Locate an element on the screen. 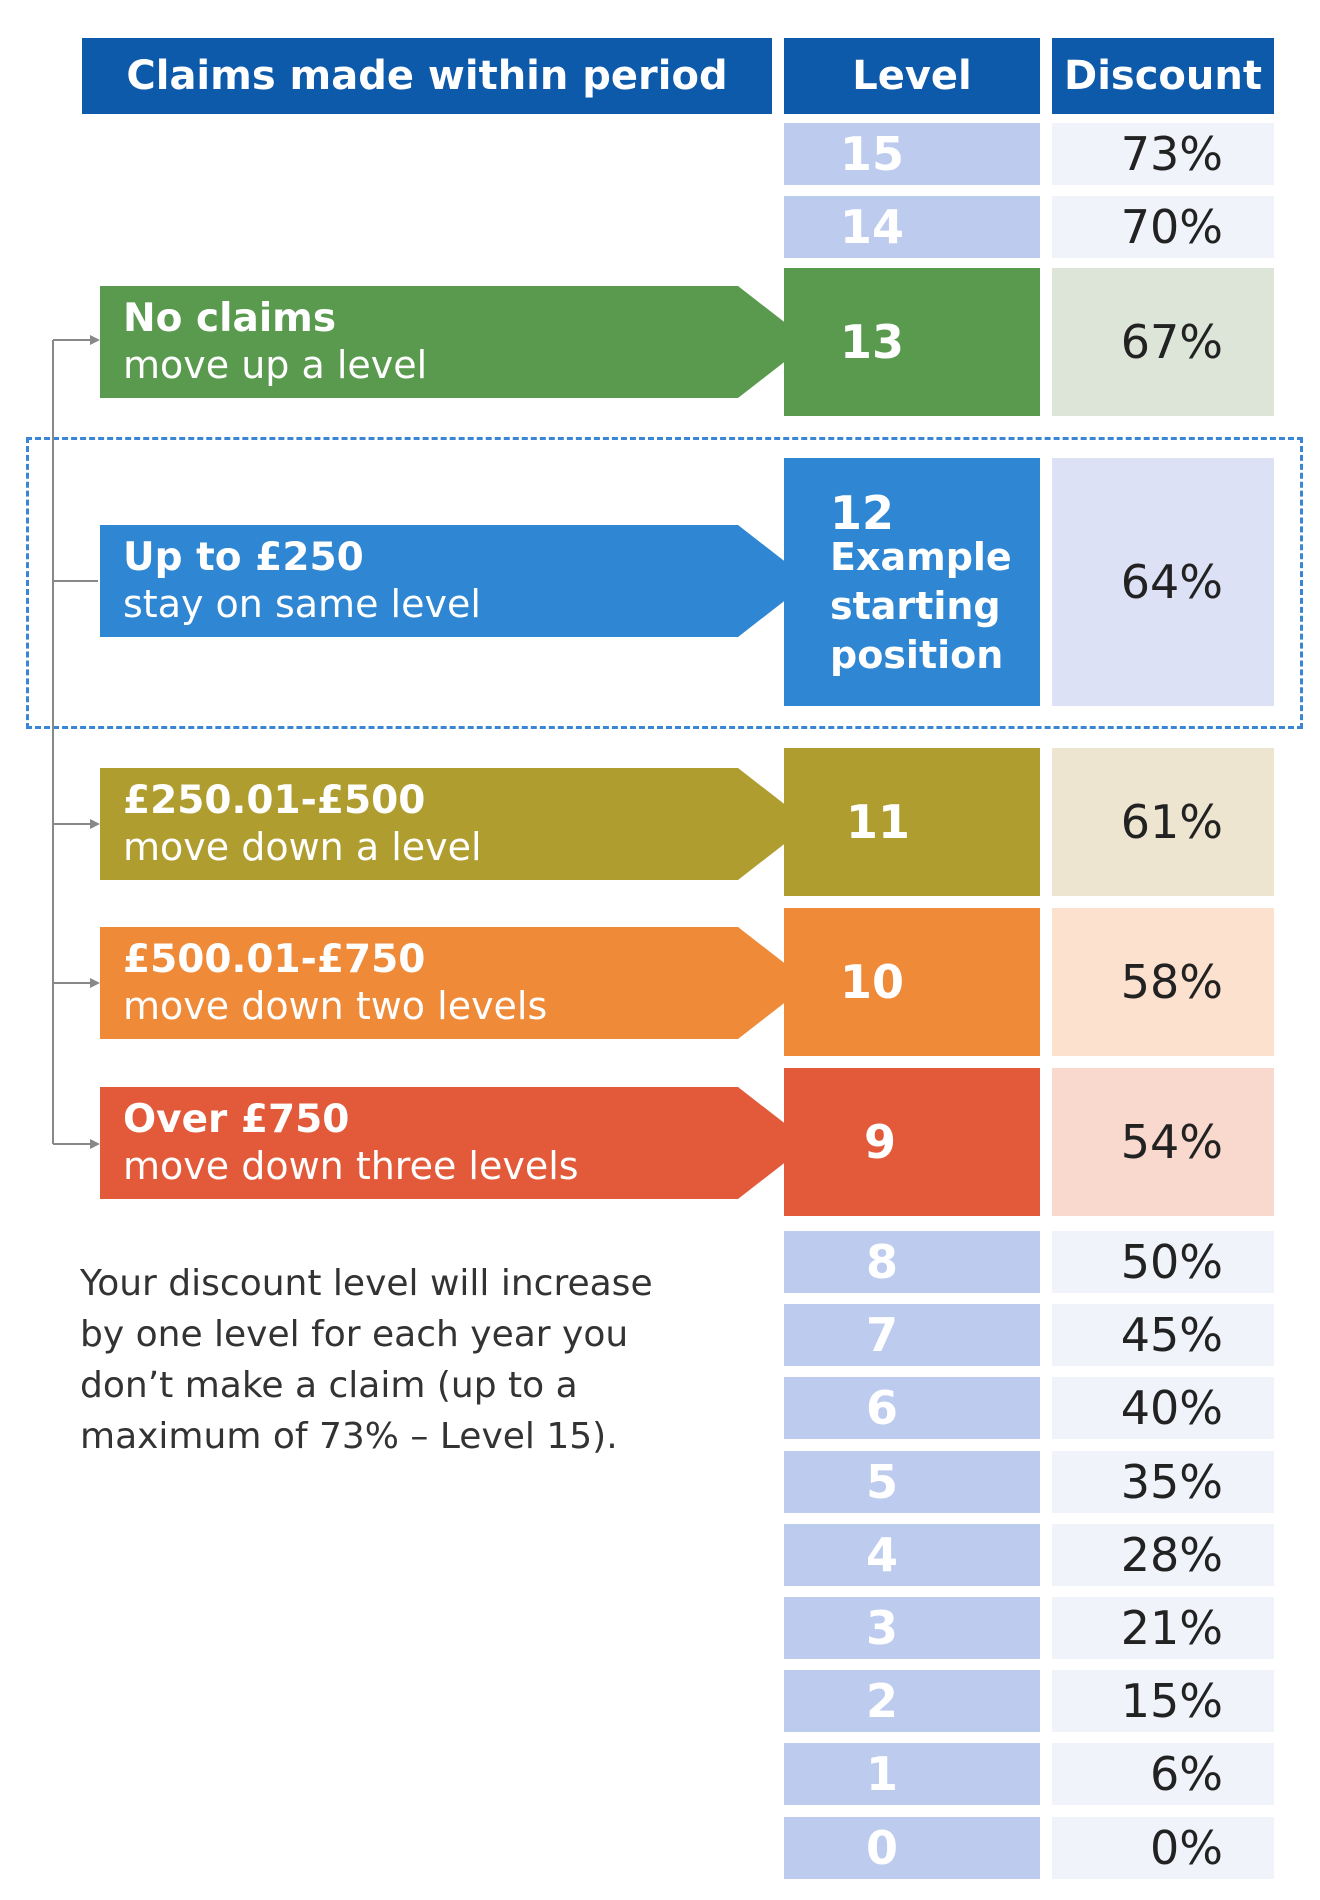 This screenshot has height=1900, width=1320. rule-arrow-500-750: £500.01-£750 move down two levels is located at coordinates (455, 983).